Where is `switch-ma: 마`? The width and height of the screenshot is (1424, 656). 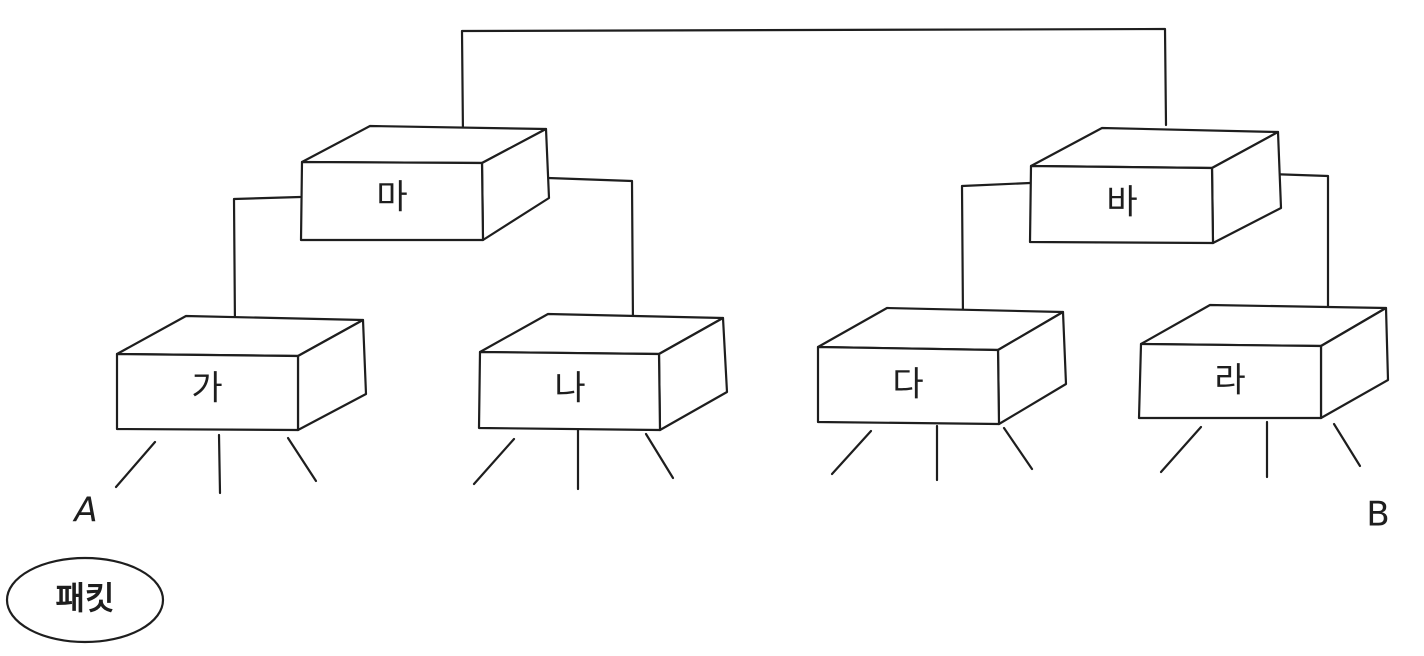 switch-ma: 마 is located at coordinates (425, 183).